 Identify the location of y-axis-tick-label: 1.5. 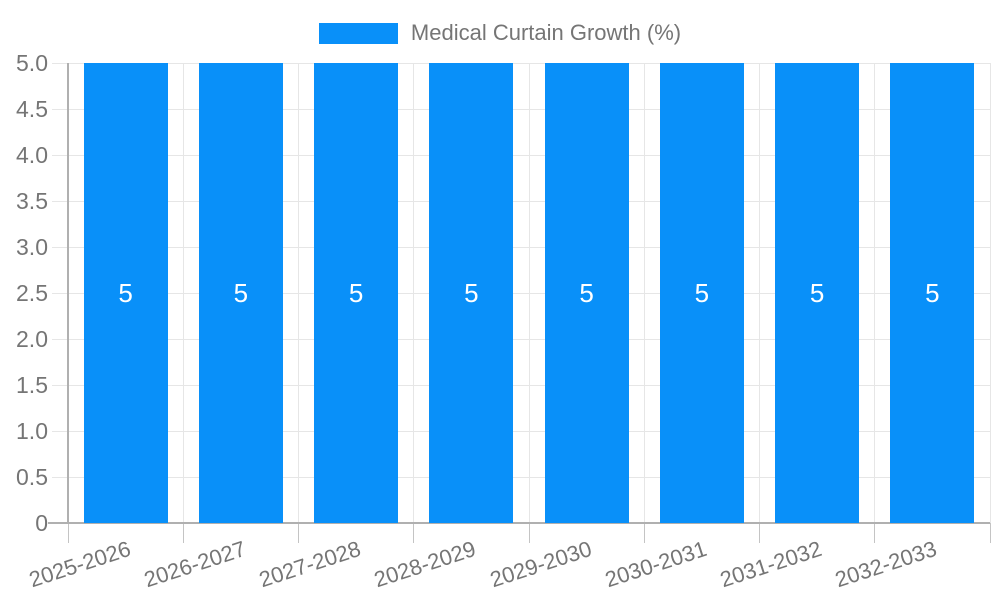
(32, 385).